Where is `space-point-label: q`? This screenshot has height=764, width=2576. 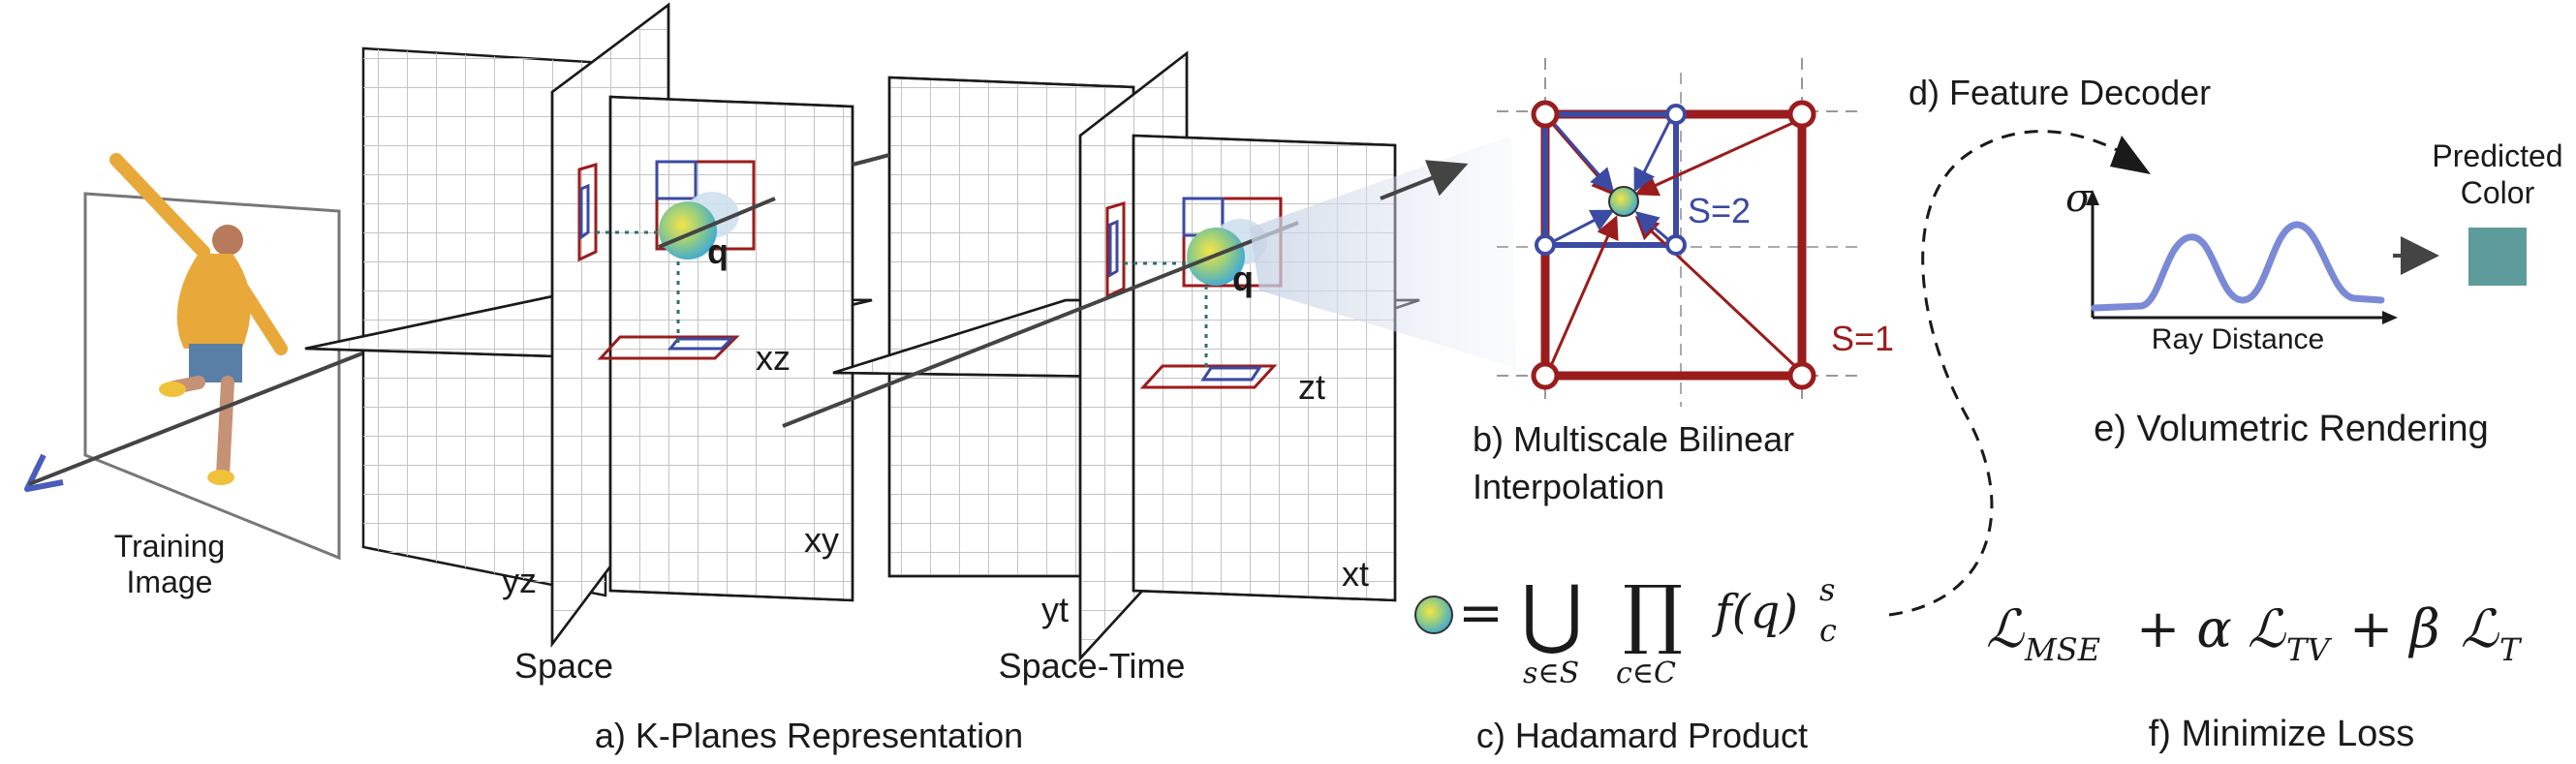
space-point-label: q is located at coordinates (718, 251).